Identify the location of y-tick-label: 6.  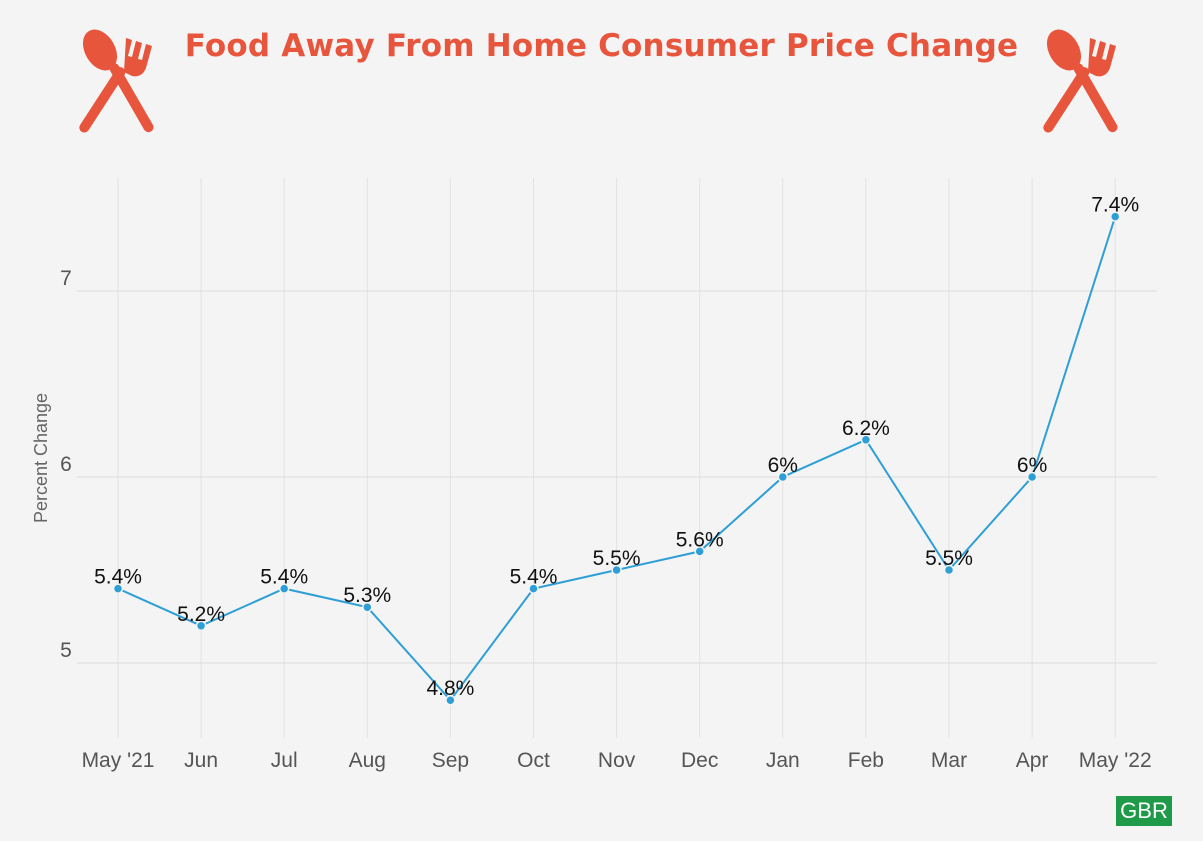
(66, 464).